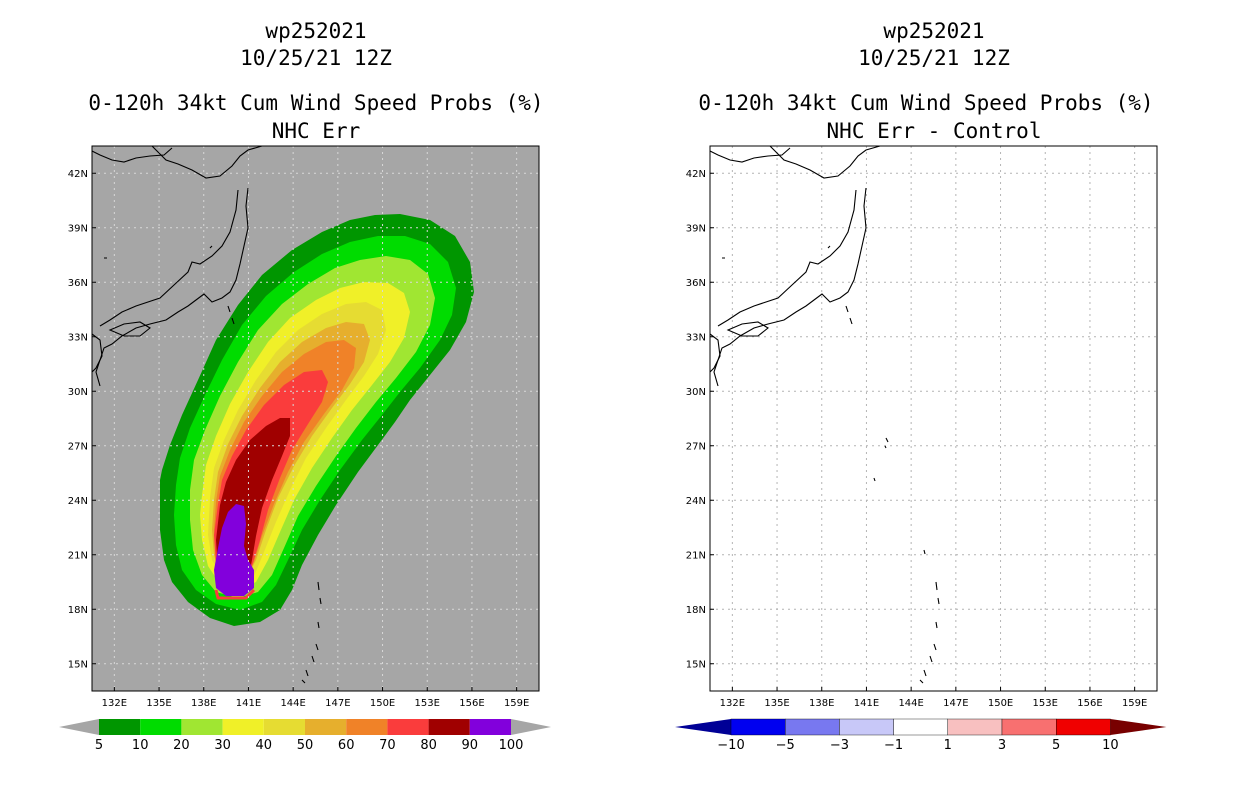 The height and width of the screenshot is (800, 1236). I want to click on left-title-subtitle: NHC Err, so click(316, 131).